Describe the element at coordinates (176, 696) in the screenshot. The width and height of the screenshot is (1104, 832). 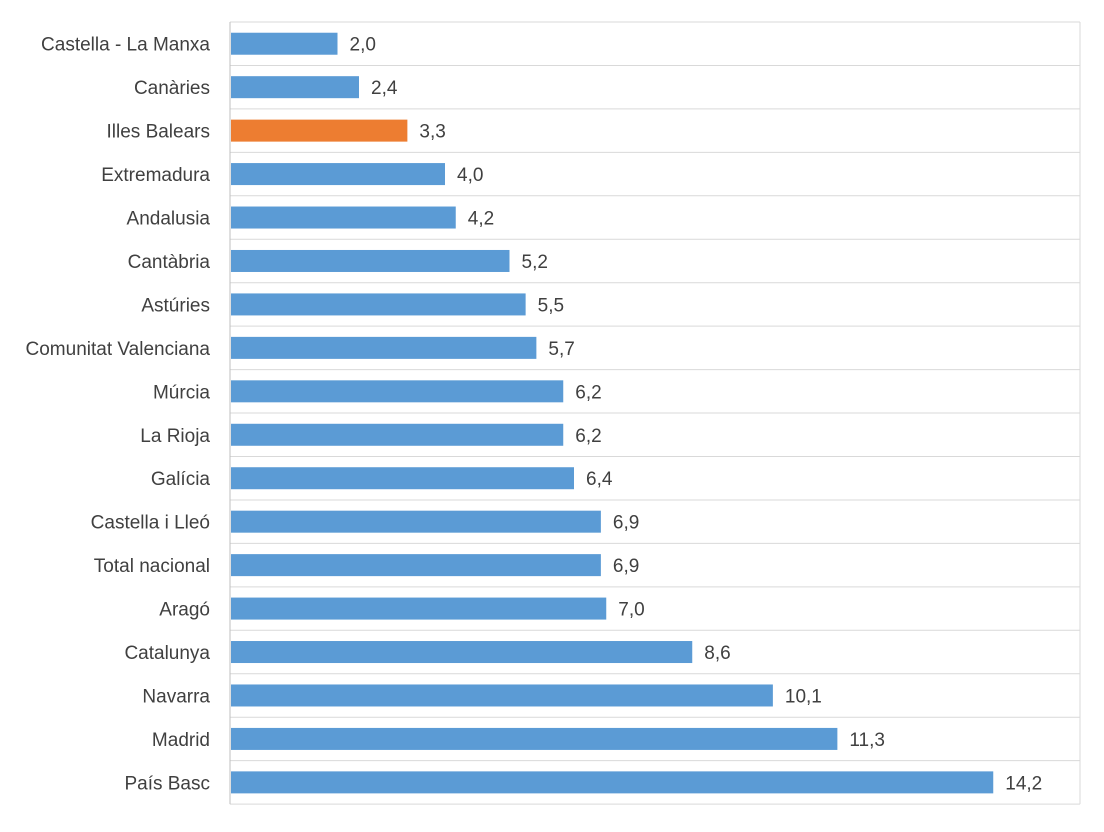
I see `category-label: Navarra` at that location.